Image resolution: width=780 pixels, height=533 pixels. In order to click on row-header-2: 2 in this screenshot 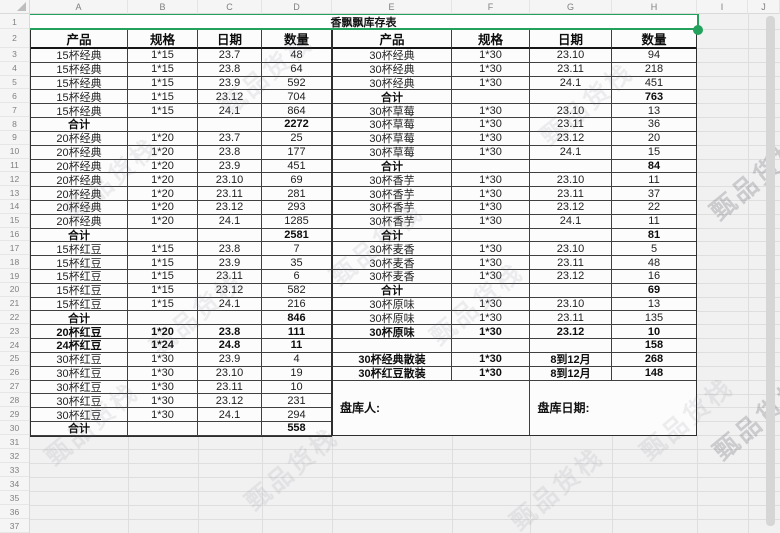, I will do `click(14, 38)`.